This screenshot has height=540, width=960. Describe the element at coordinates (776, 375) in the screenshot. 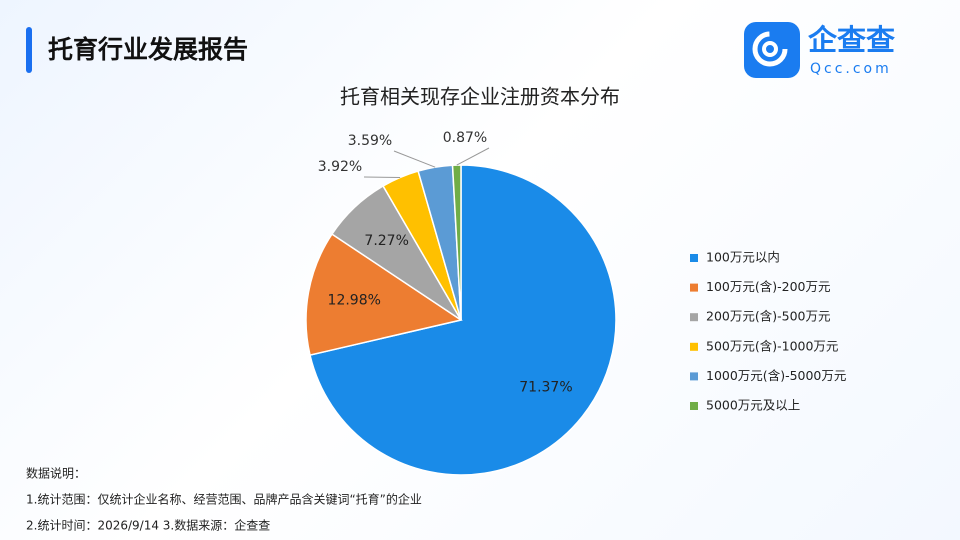

I see `legend-label: 1000万元(含)-5000万元` at that location.